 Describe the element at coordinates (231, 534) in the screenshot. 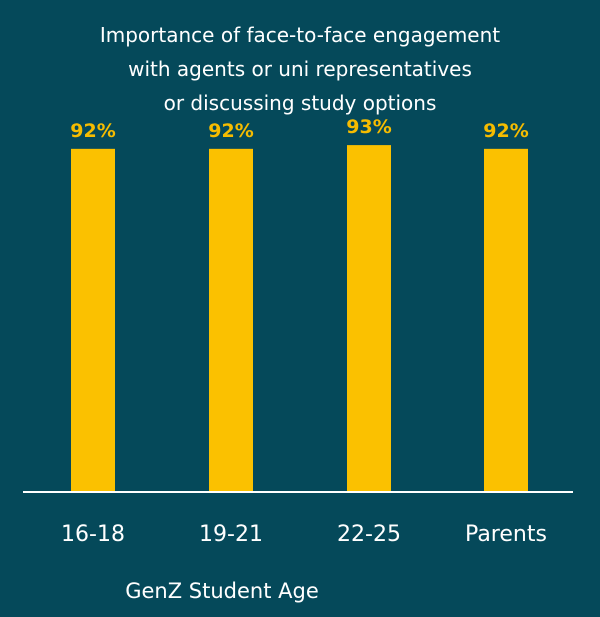

I see `x-tick-label: 19-21` at that location.